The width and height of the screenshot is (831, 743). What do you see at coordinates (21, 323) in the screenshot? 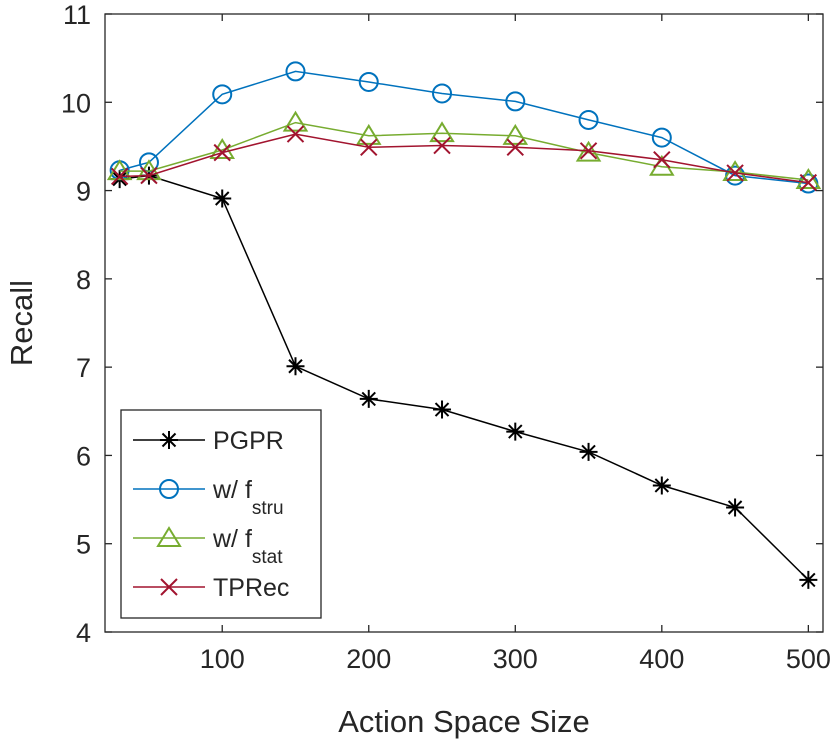
I see `y-axis-label: Recall` at bounding box center [21, 323].